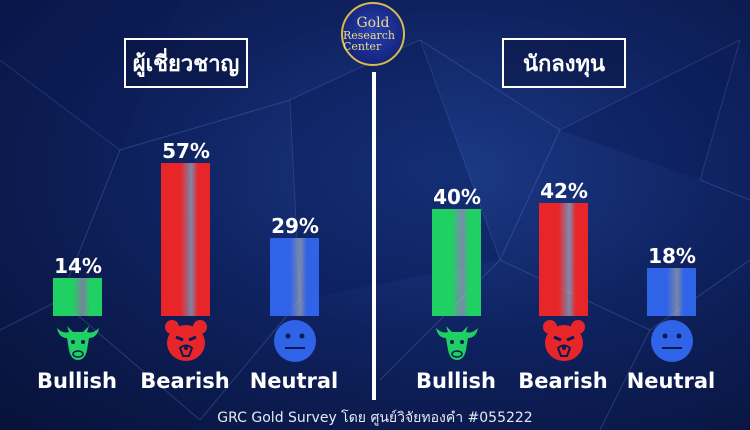 This screenshot has height=430, width=750. I want to click on investors-title: นักลงทุน, so click(564, 63).